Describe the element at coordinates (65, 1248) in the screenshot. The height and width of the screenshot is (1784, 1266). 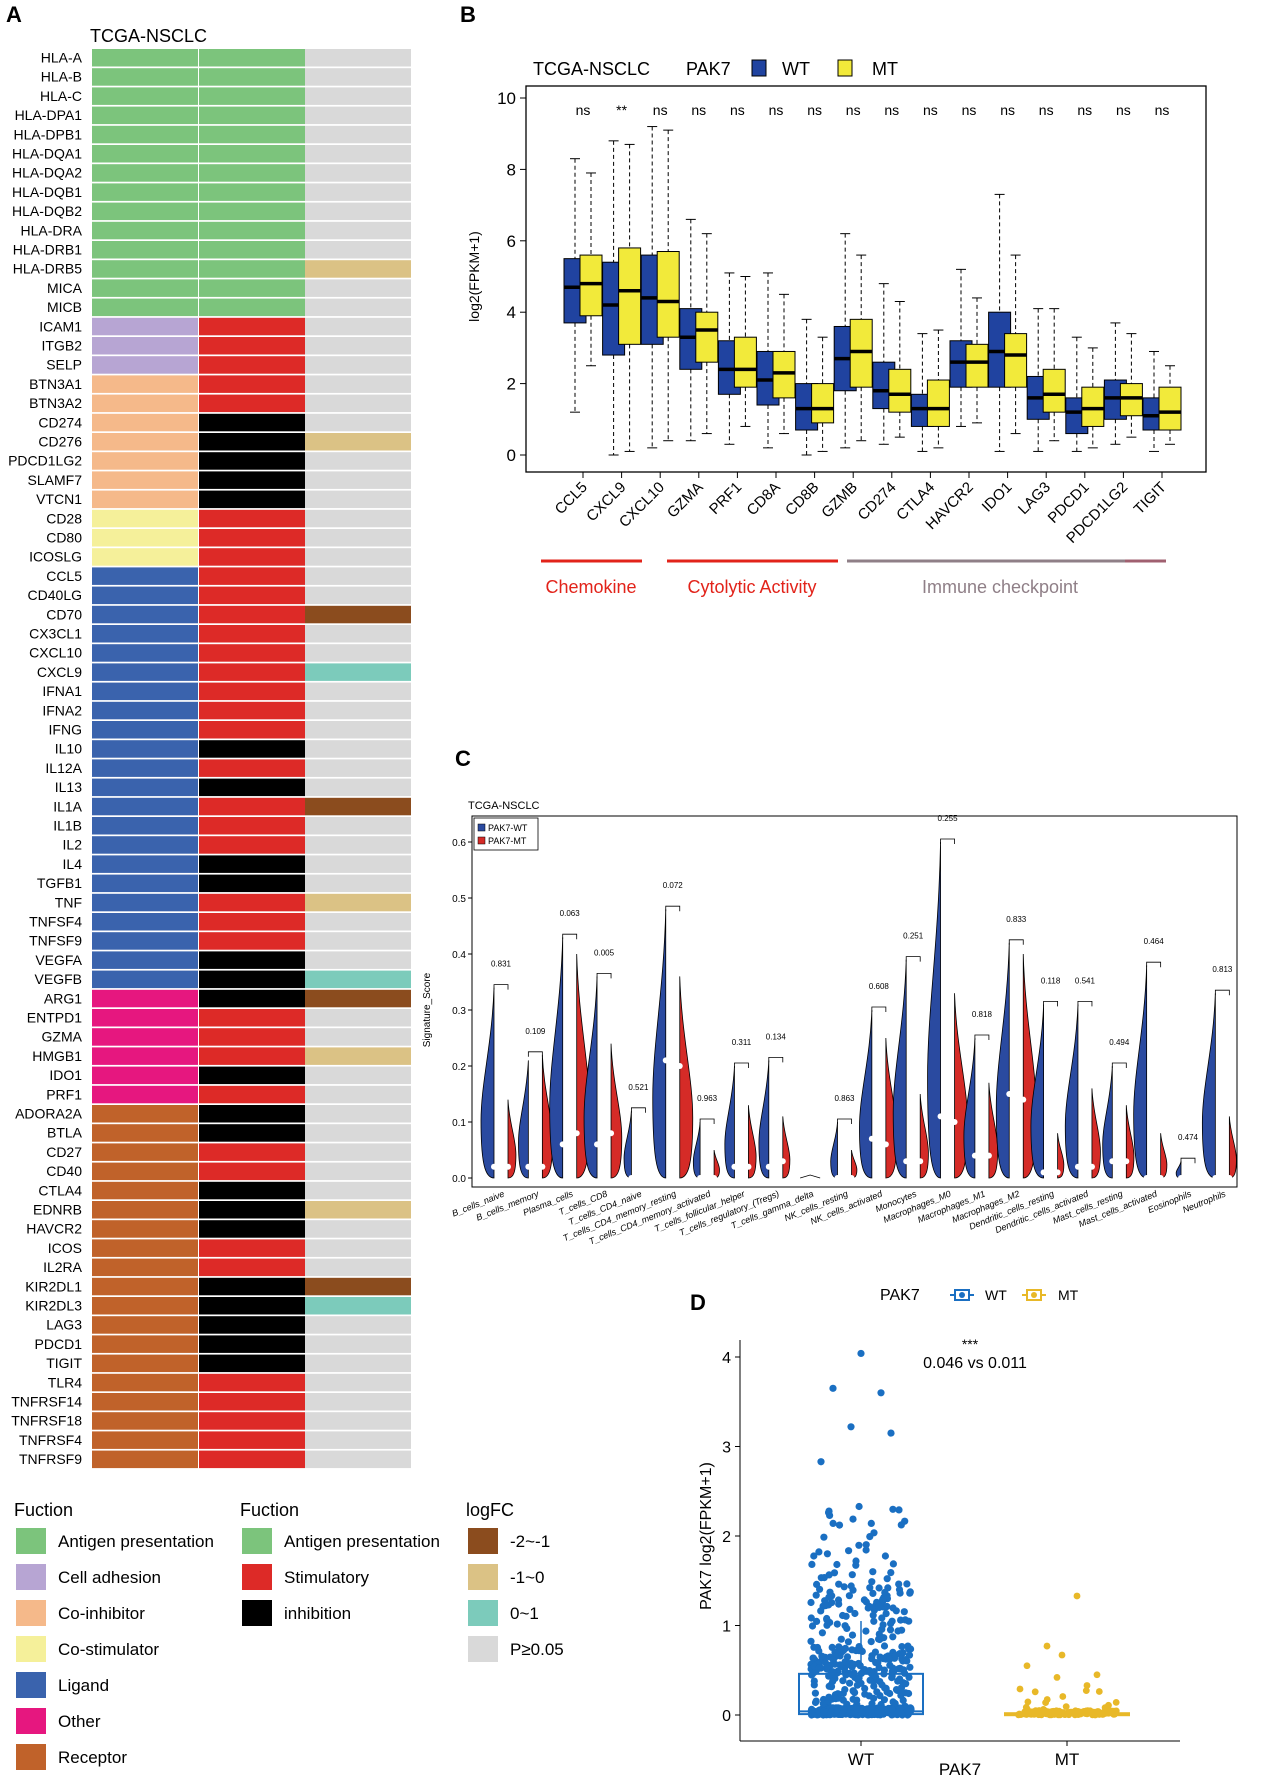
I see `gene-label: ICOS` at that location.